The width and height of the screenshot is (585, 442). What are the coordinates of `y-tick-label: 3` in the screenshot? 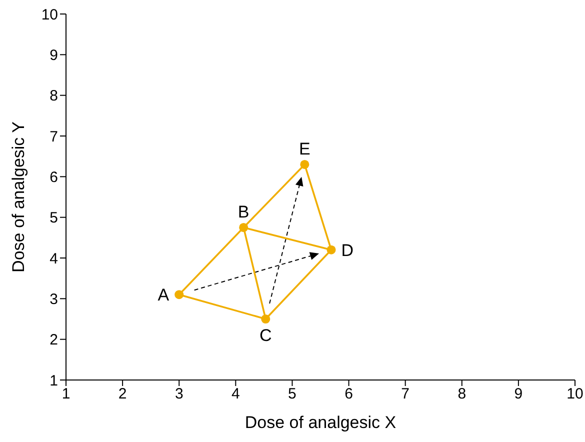 It's located at (54, 299).